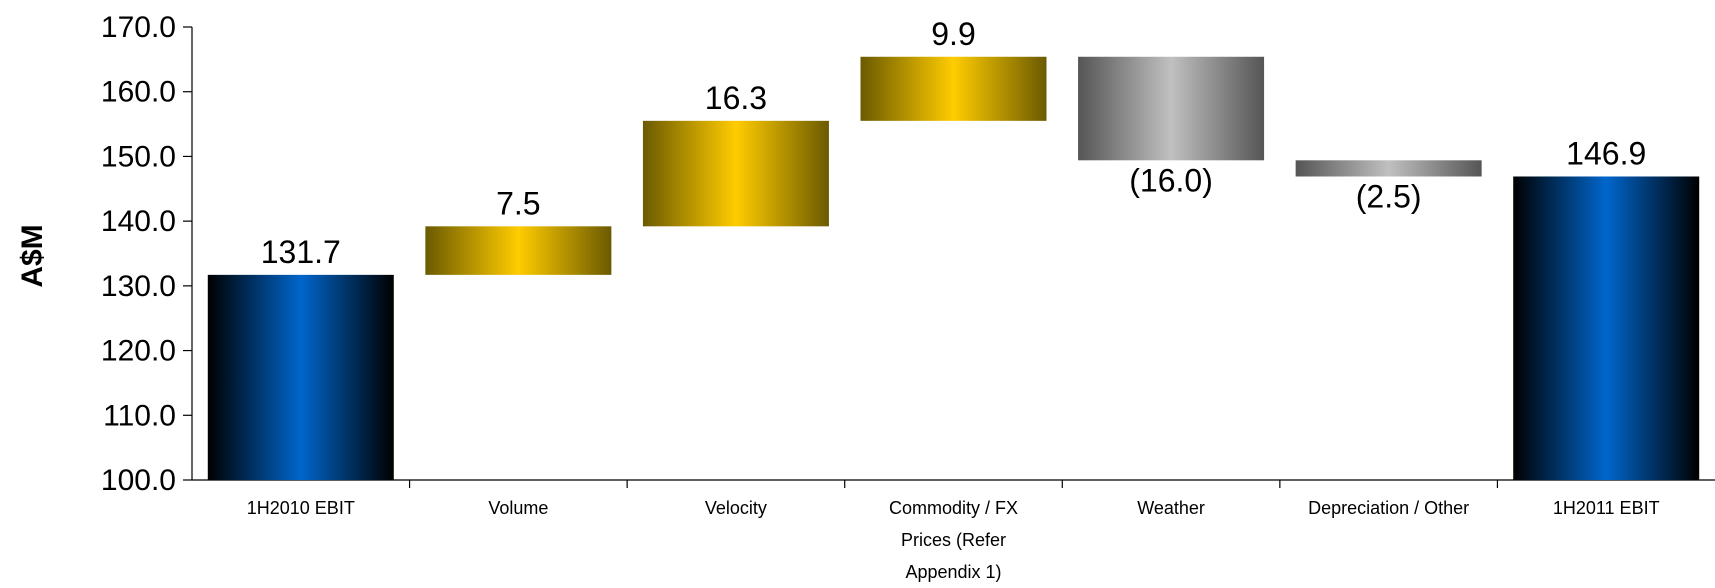 Image resolution: width=1715 pixels, height=588 pixels. Describe the element at coordinates (518, 508) in the screenshot. I see `x-category-label: Volume` at that location.